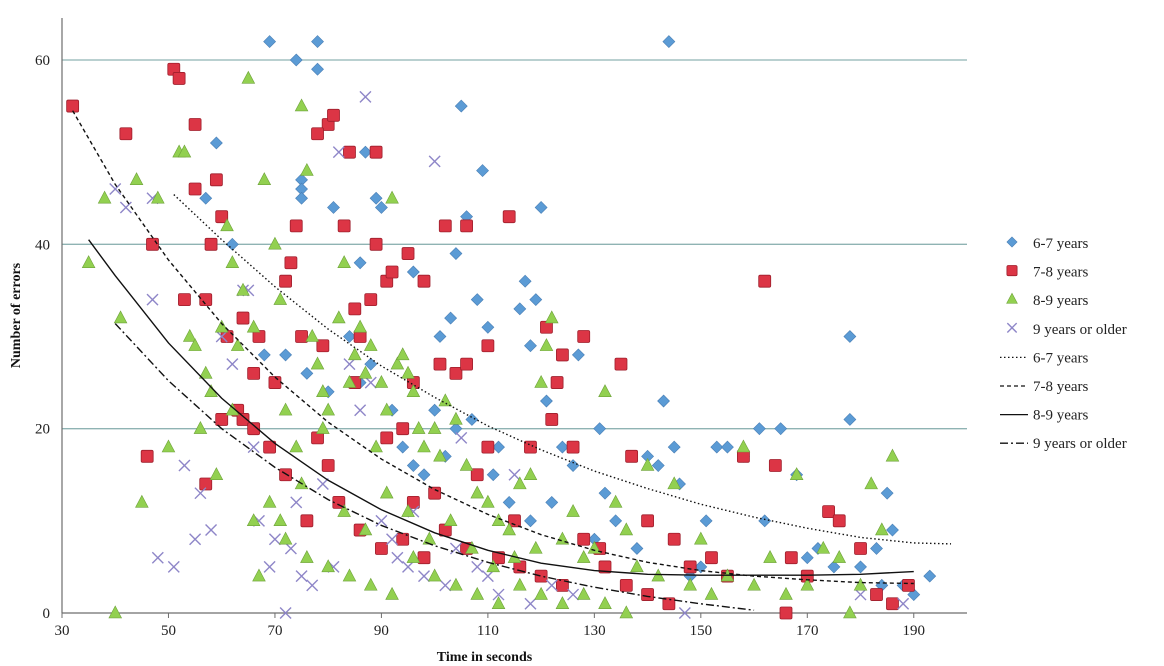 This screenshot has width=1164, height=666. I want to click on x-tick-label-70: 70, so click(274, 631).